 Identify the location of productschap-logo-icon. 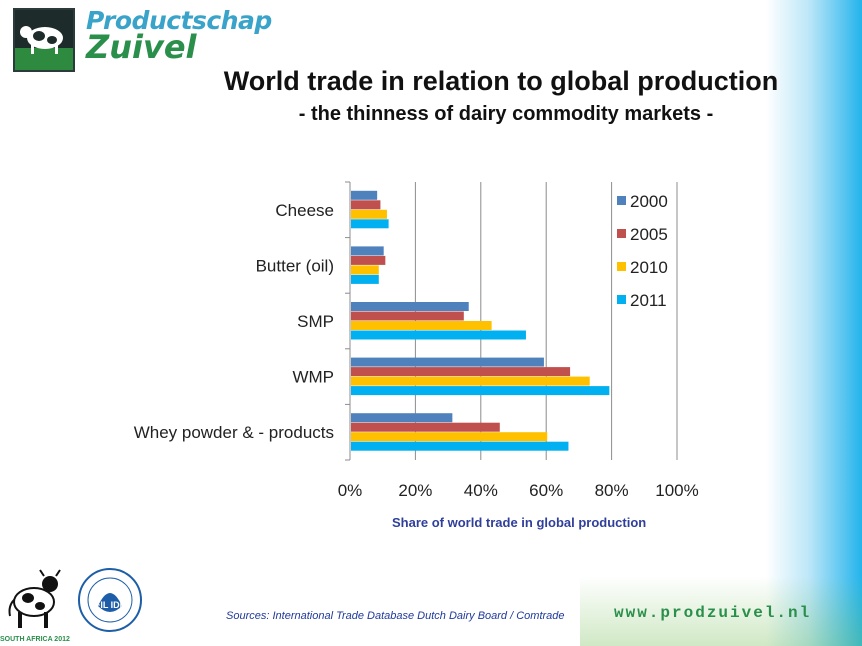
(44, 40).